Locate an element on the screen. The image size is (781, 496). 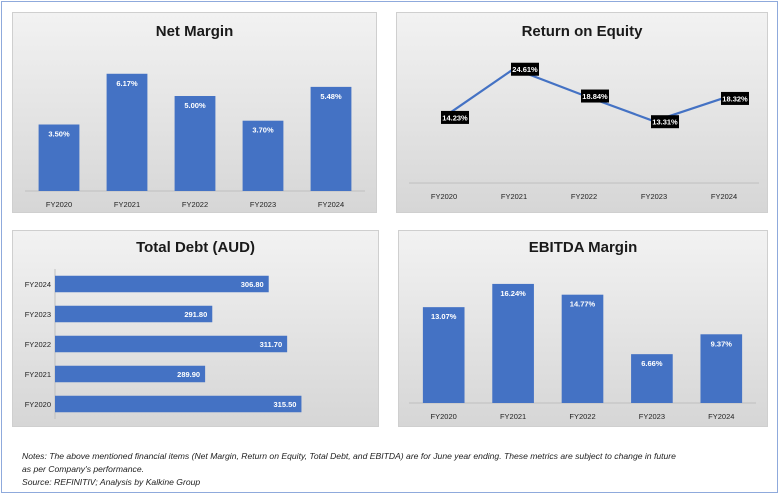
data-label: 18.32% is located at coordinates (735, 98).